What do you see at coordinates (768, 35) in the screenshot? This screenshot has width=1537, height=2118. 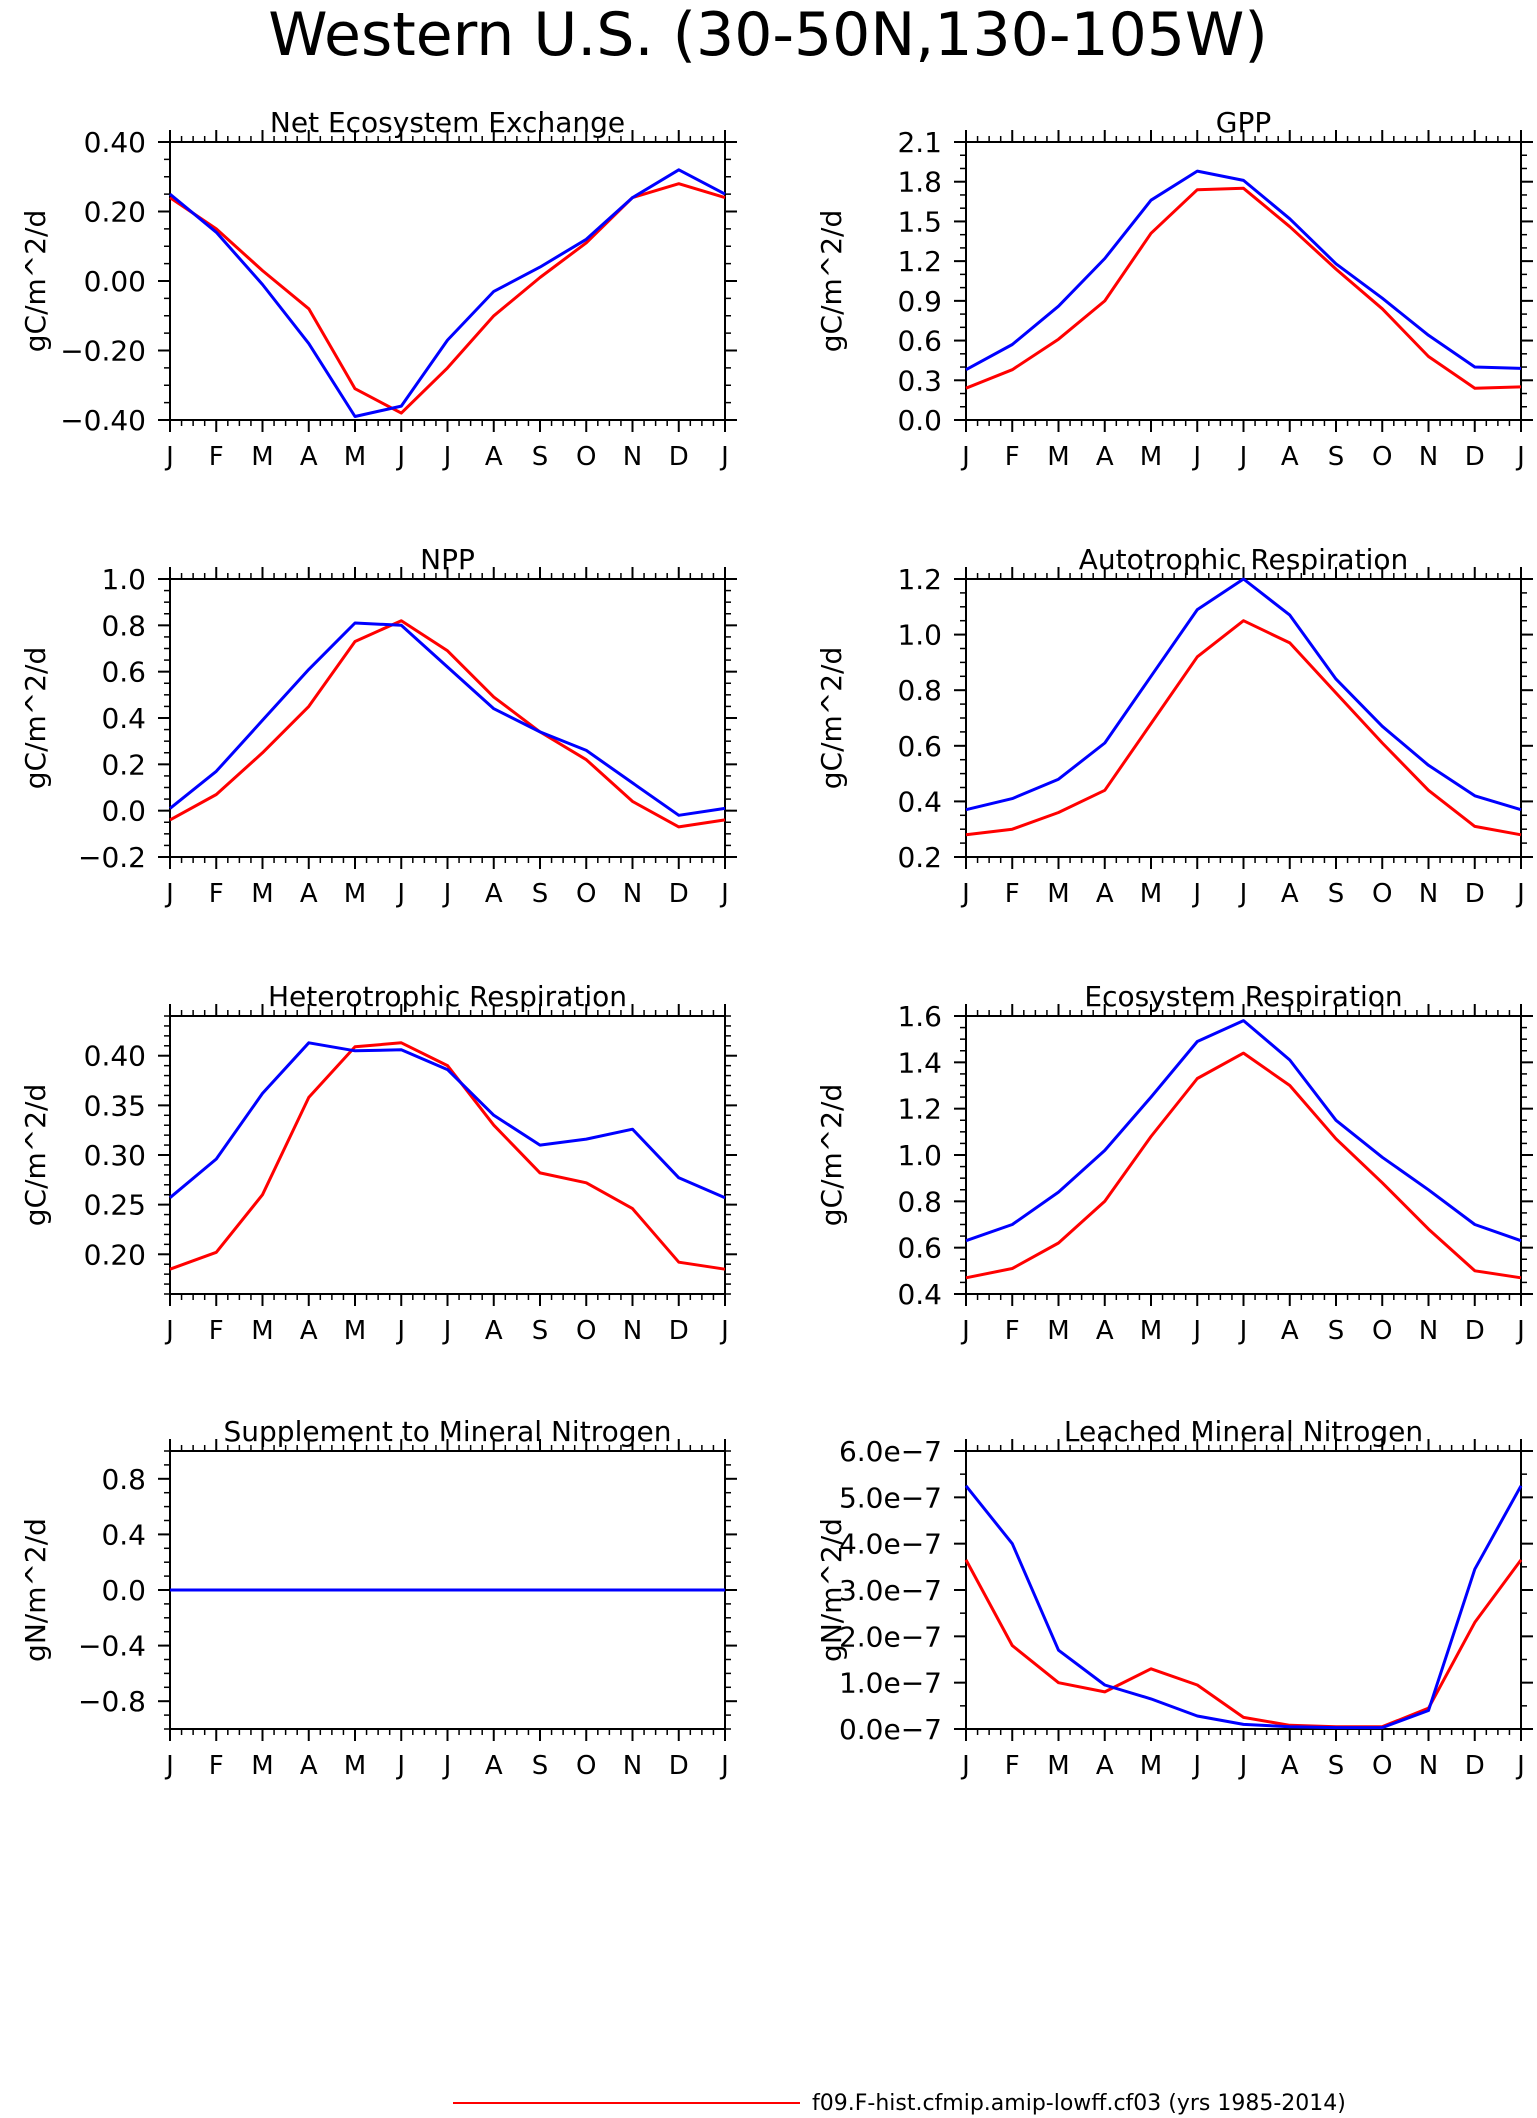 I see `page-title: Western U.S. (30-50N,130-105W)` at bounding box center [768, 35].